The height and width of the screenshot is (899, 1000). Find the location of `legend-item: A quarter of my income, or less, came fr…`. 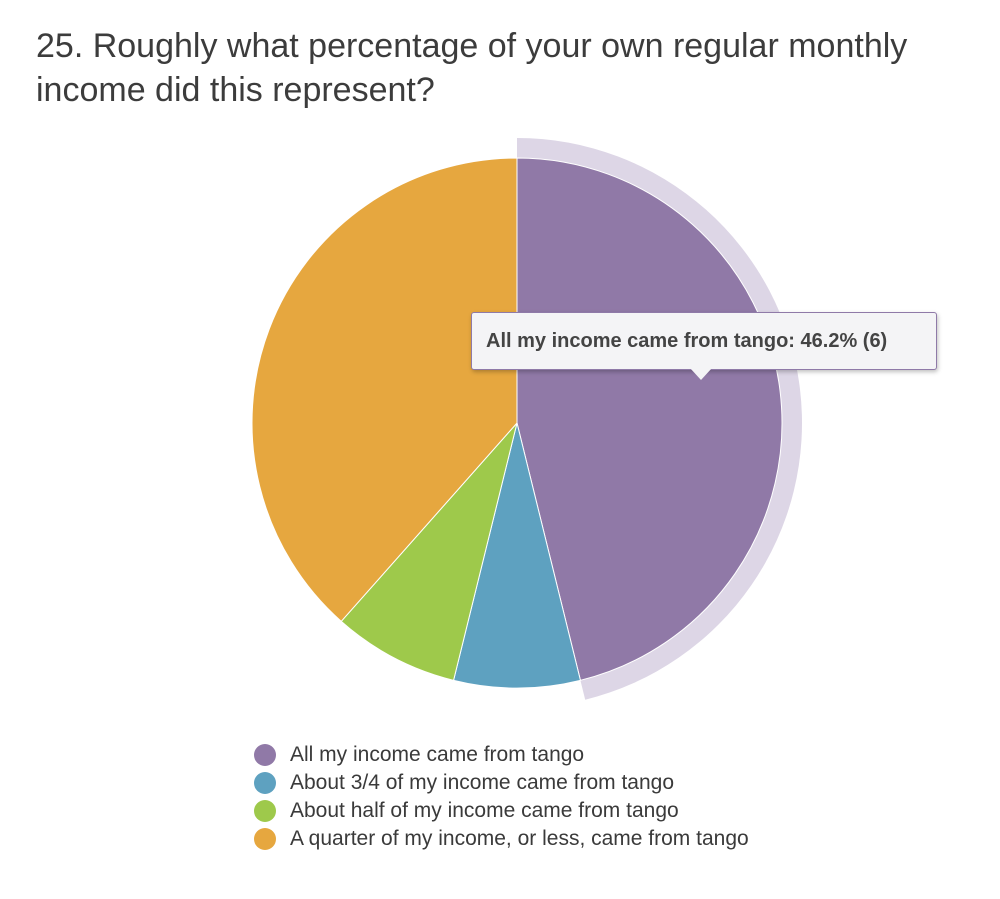

legend-item: A quarter of my income, or less, came fr… is located at coordinates (501, 839).